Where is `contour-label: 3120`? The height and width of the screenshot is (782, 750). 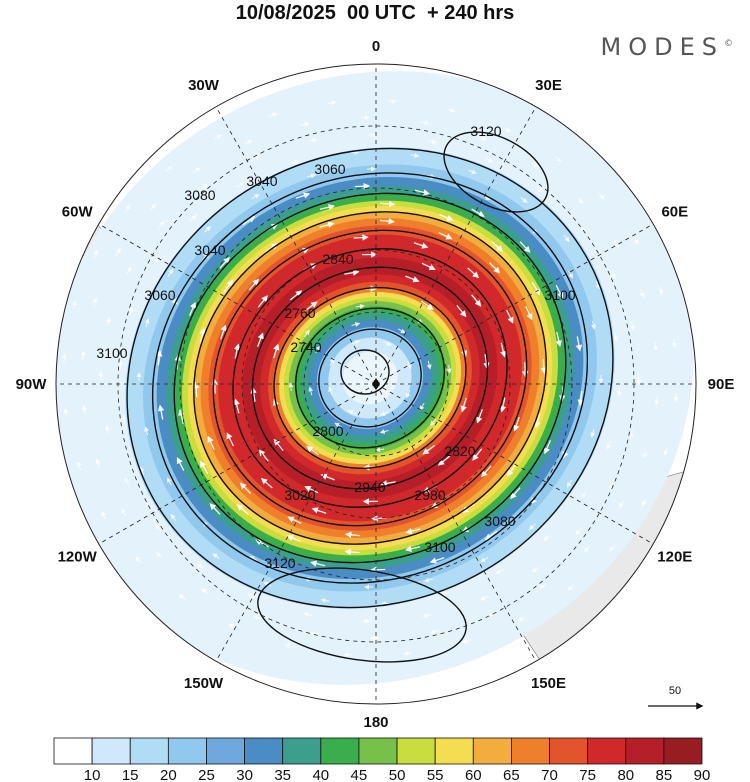
contour-label: 3120 is located at coordinates (279, 563).